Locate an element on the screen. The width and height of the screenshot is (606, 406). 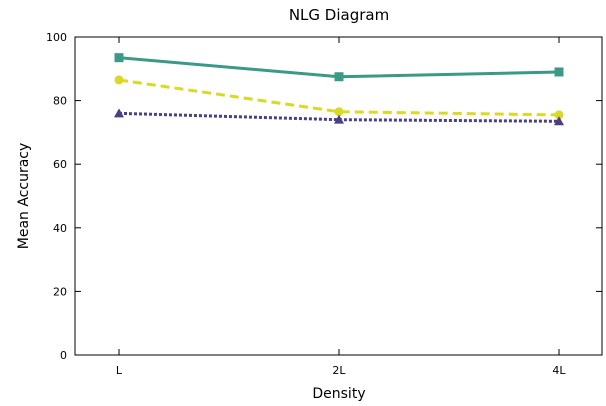
y-tick-label: 80 is located at coordinates (60, 101).